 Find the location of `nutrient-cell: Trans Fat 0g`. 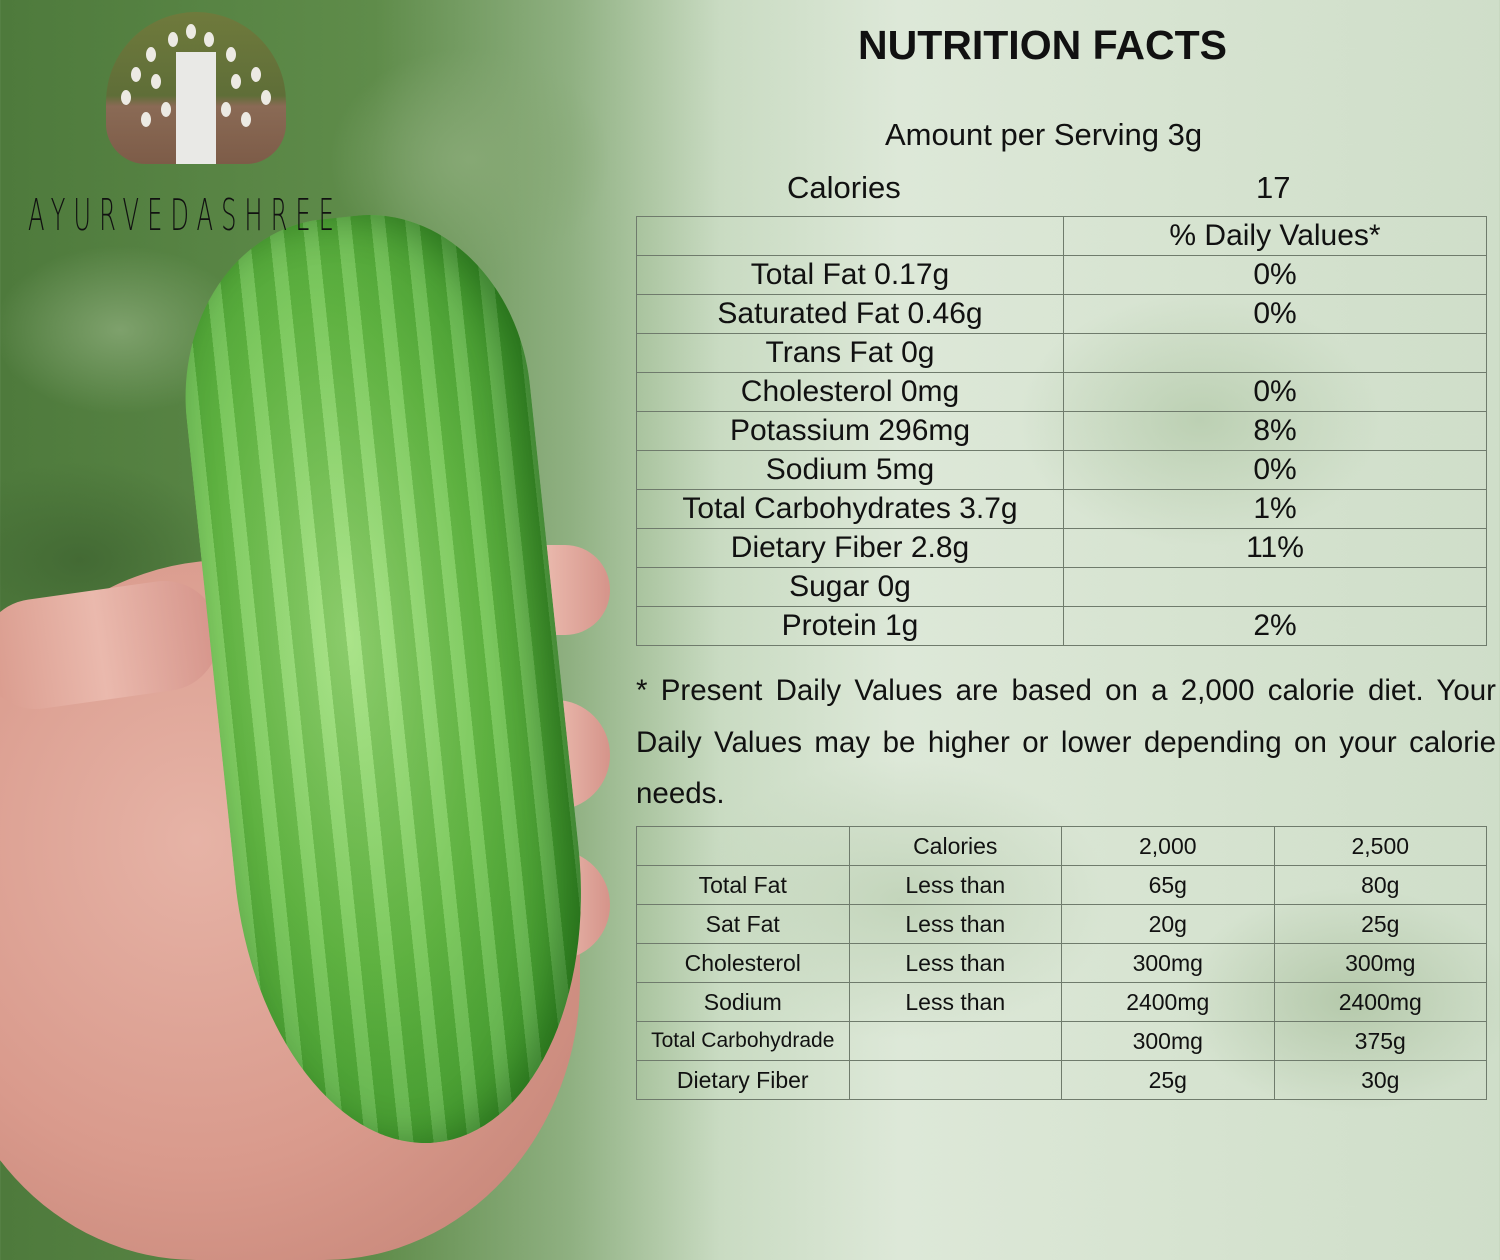

nutrient-cell: Trans Fat 0g is located at coordinates (850, 353).